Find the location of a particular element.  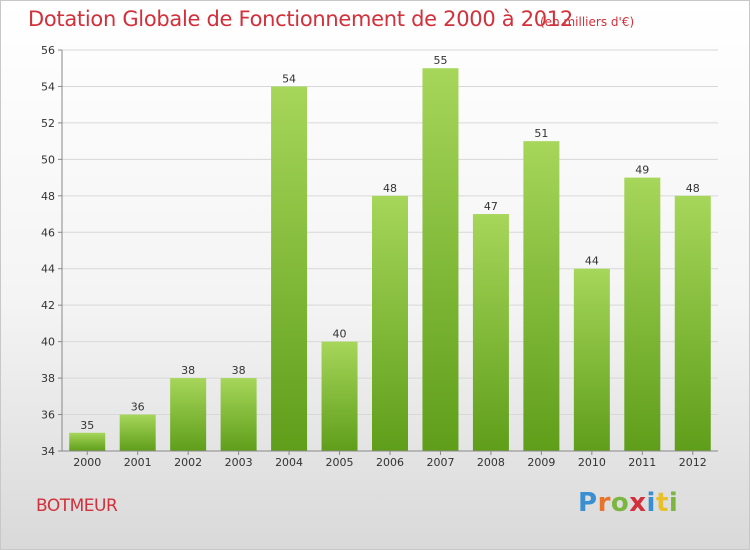

proxiti-logo: Proxiti is located at coordinates (628, 503).